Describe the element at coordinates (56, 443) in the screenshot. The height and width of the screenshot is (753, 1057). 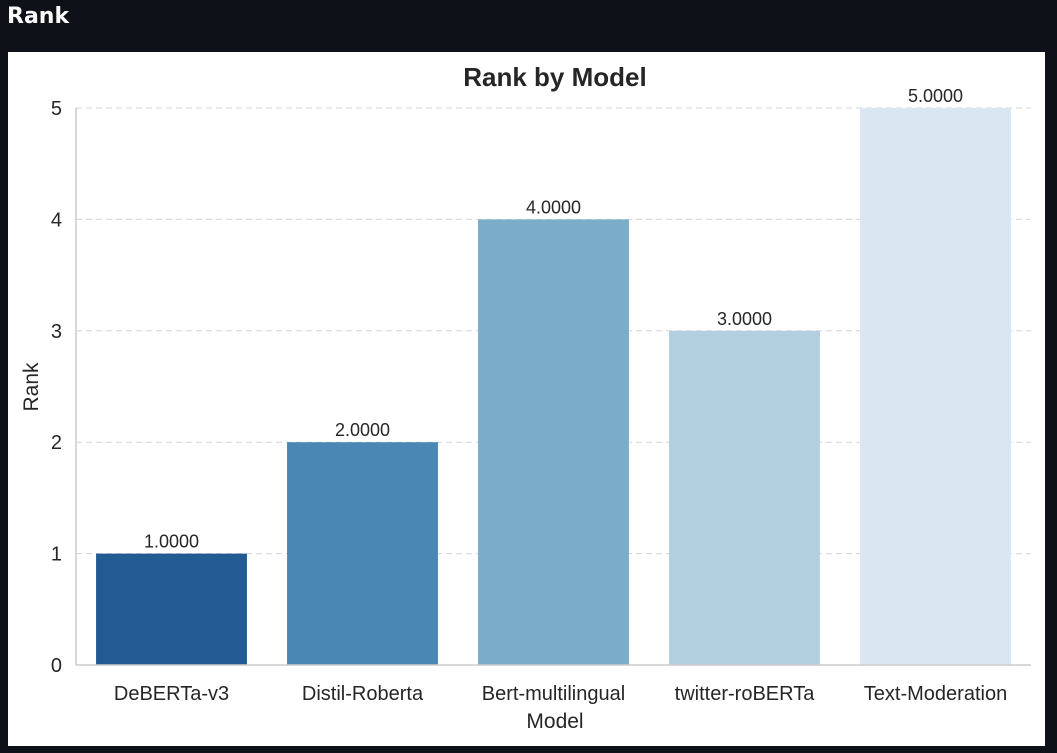
I see `y-tick-label: 2` at that location.